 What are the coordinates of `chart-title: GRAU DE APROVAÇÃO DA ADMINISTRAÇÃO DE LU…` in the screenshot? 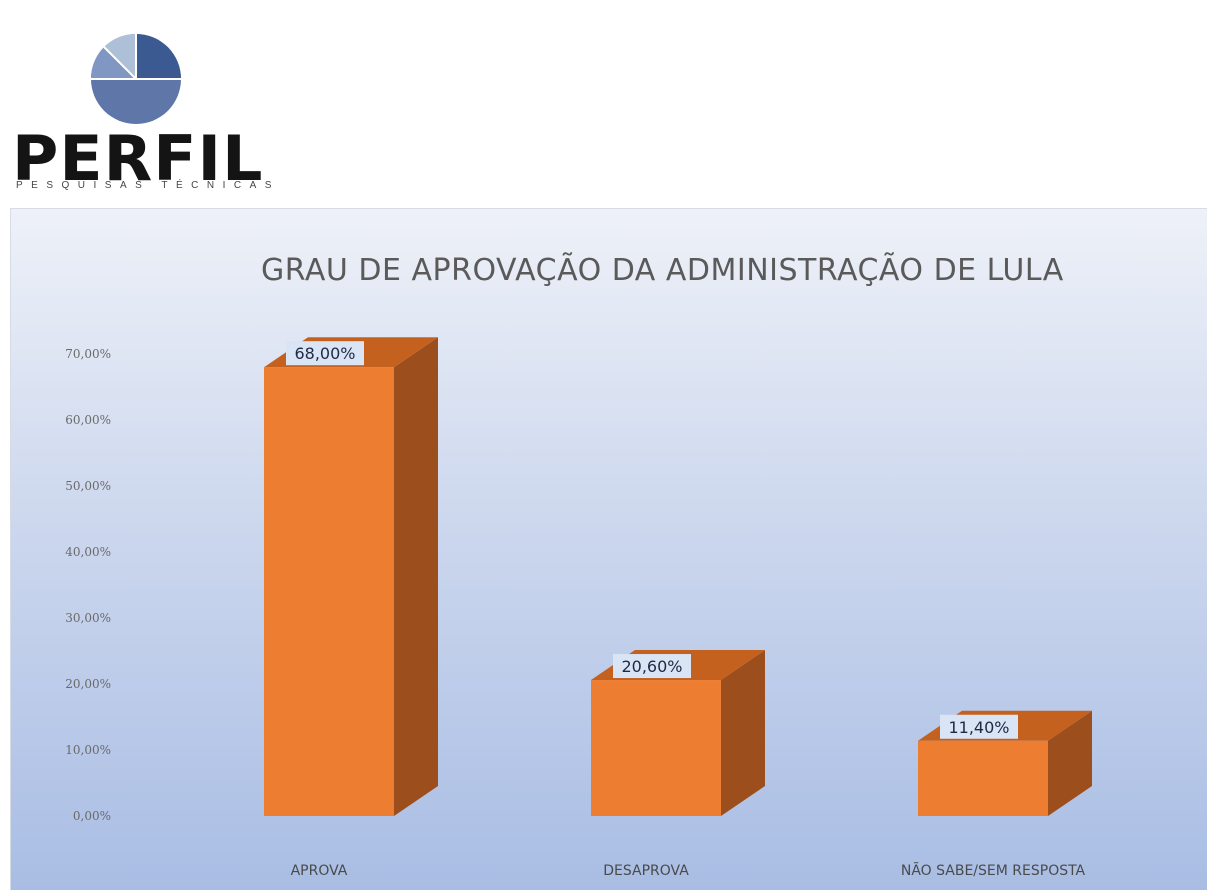 It's located at (662, 270).